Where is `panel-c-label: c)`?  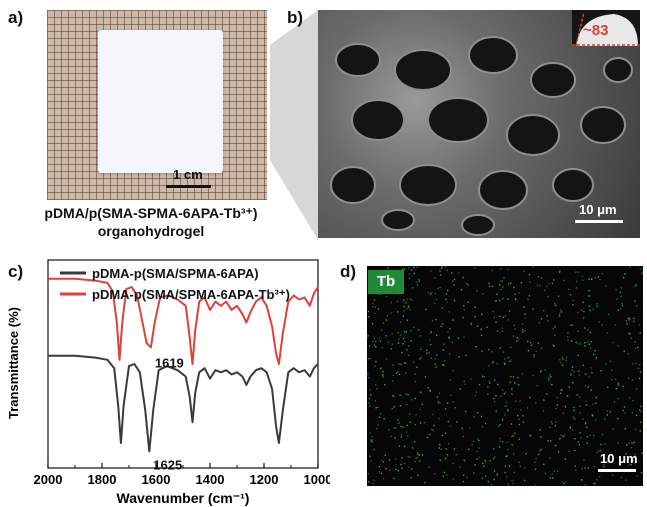
panel-c-label: c) is located at coordinates (16, 271).